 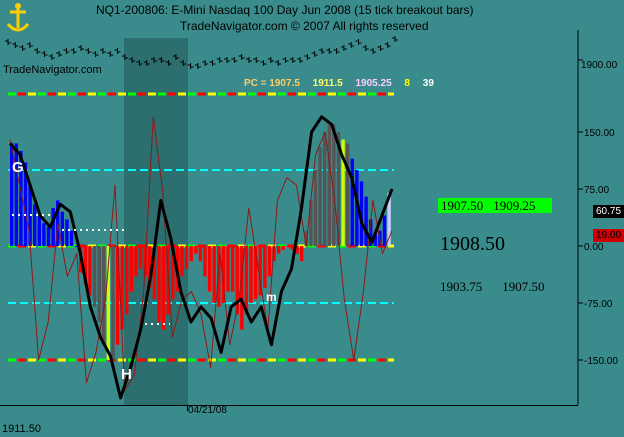 What do you see at coordinates (462, 205) in the screenshot?
I see `bid-value: 1907.50` at bounding box center [462, 205].